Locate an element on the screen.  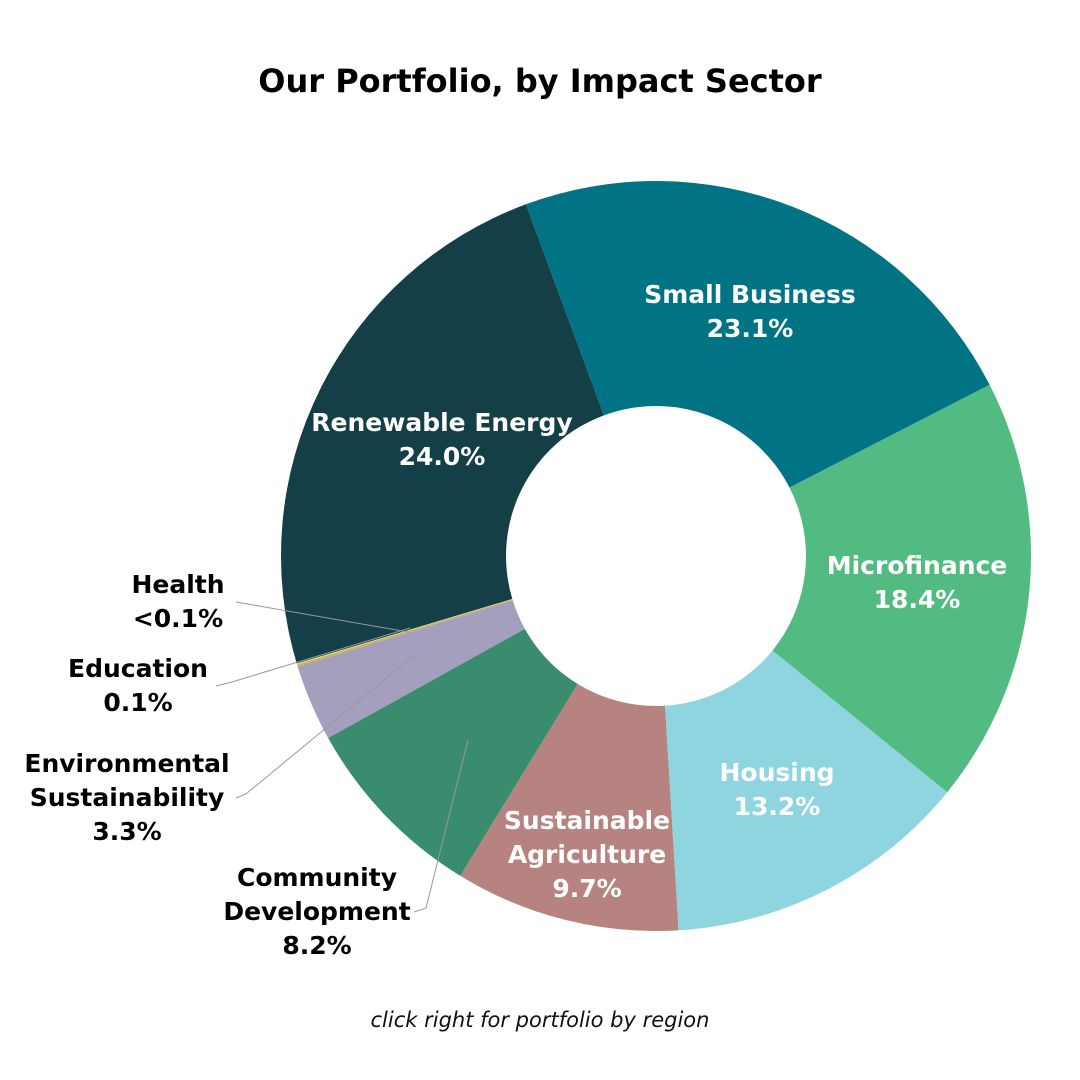
value-label: <0.1% is located at coordinates (178, 618).